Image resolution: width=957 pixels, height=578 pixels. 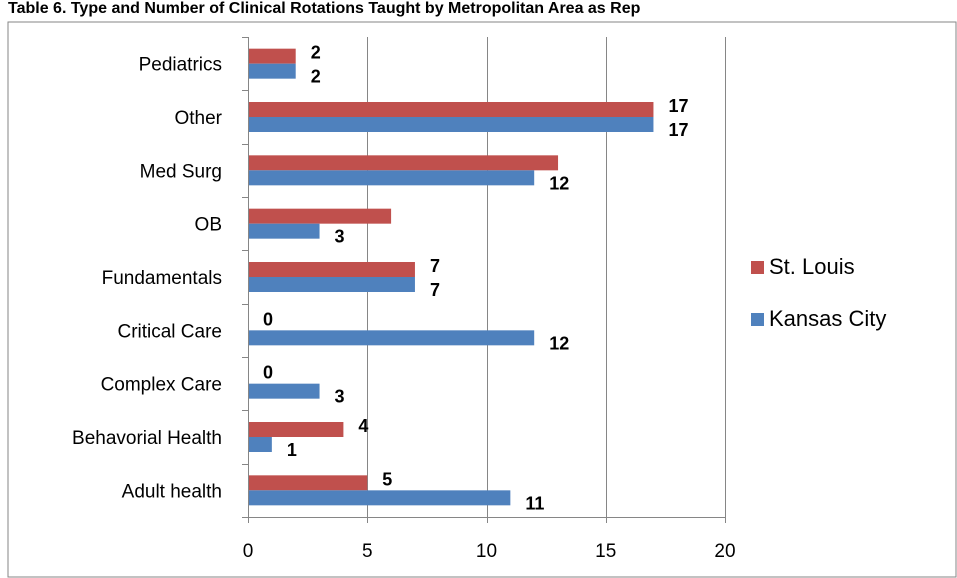 What do you see at coordinates (162, 278) in the screenshot?
I see `category-label-fundamentals: Fundamentals` at bounding box center [162, 278].